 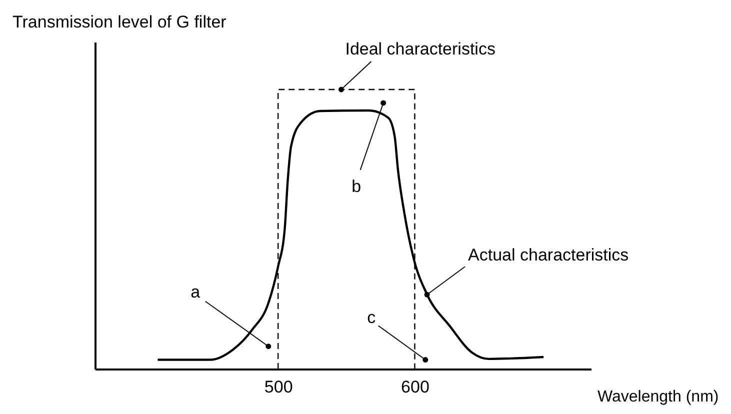 I want to click on x-tick-label: 500, so click(x=278, y=387).